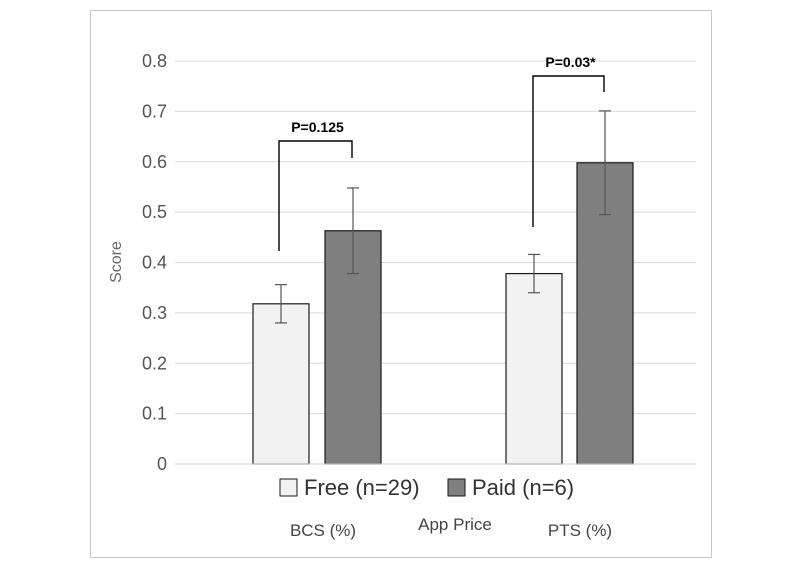 Image resolution: width=800 pixels, height=570 pixels. I want to click on x-category-label: BCS (%), so click(323, 530).